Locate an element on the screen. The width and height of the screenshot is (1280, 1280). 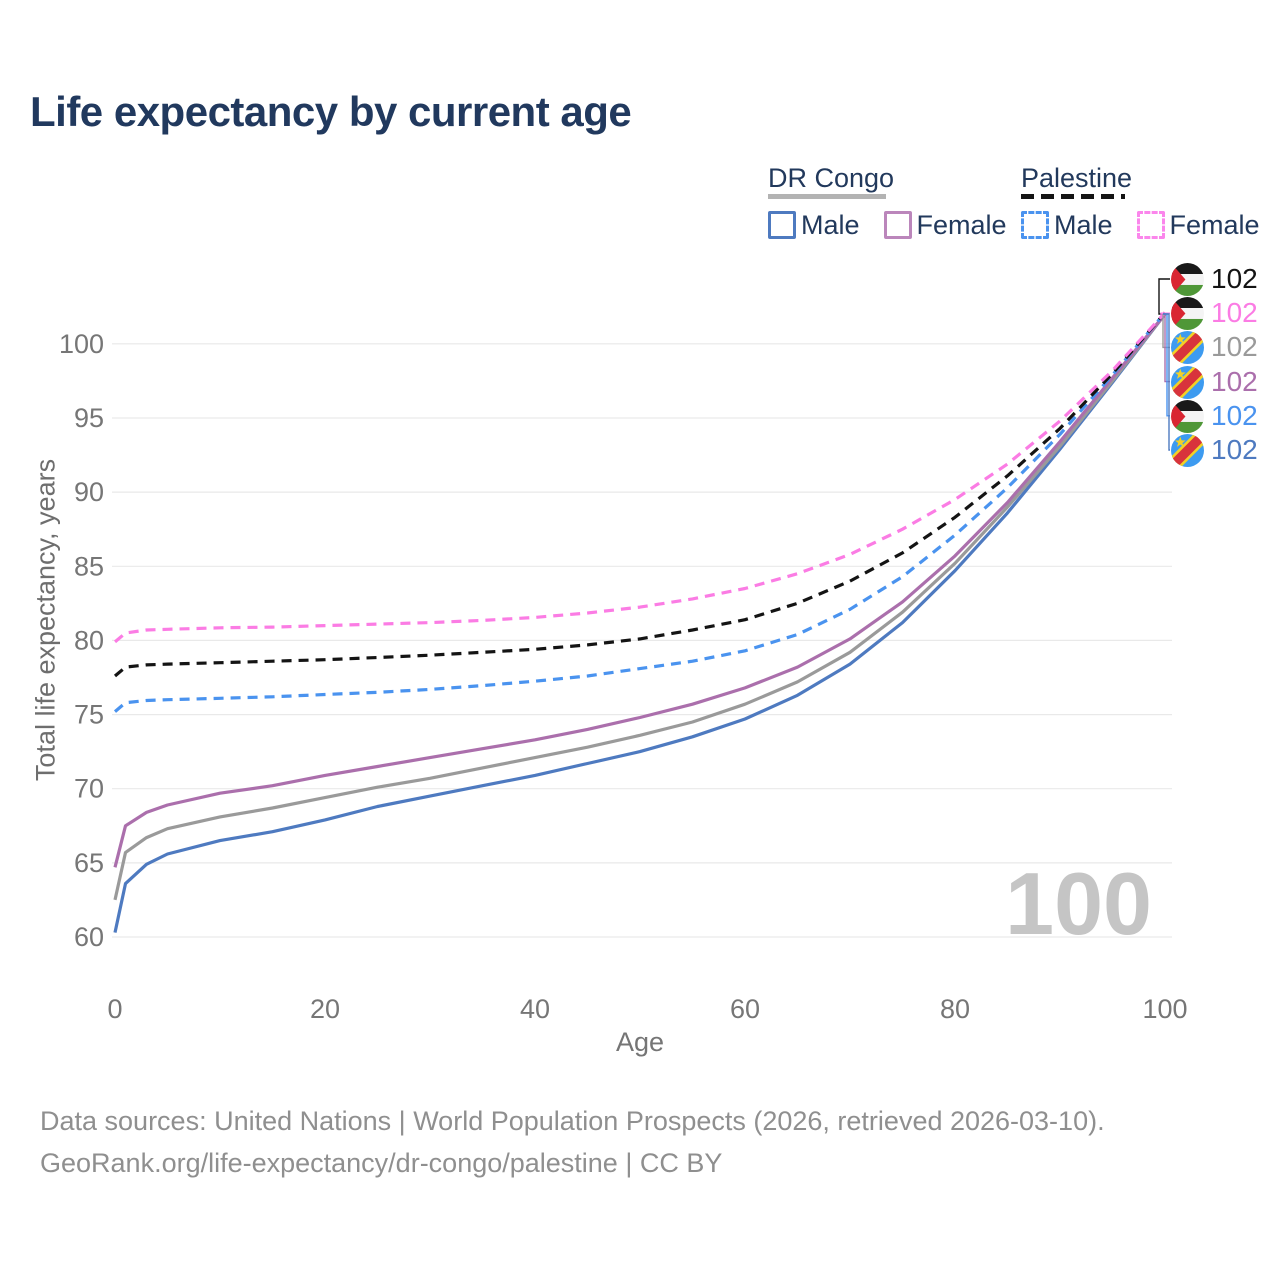
y-tick-label: 80 is located at coordinates (89, 640).